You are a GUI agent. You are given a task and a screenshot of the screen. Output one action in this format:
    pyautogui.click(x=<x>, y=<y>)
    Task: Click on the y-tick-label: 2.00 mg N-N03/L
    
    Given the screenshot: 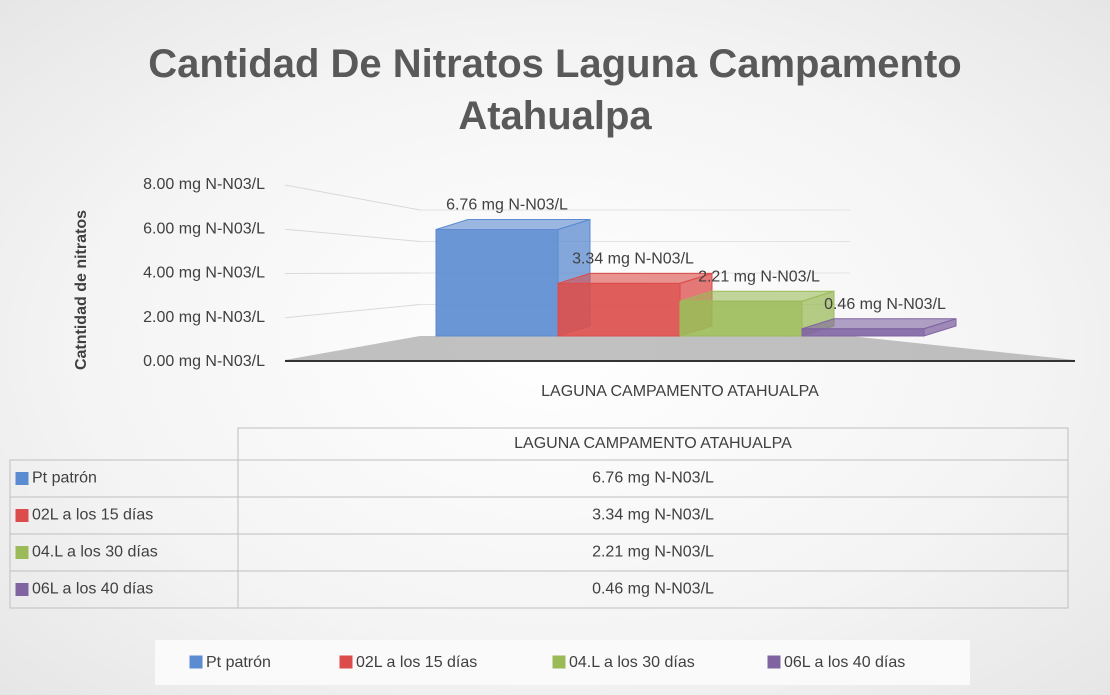 What is the action you would take?
    pyautogui.click(x=204, y=317)
    